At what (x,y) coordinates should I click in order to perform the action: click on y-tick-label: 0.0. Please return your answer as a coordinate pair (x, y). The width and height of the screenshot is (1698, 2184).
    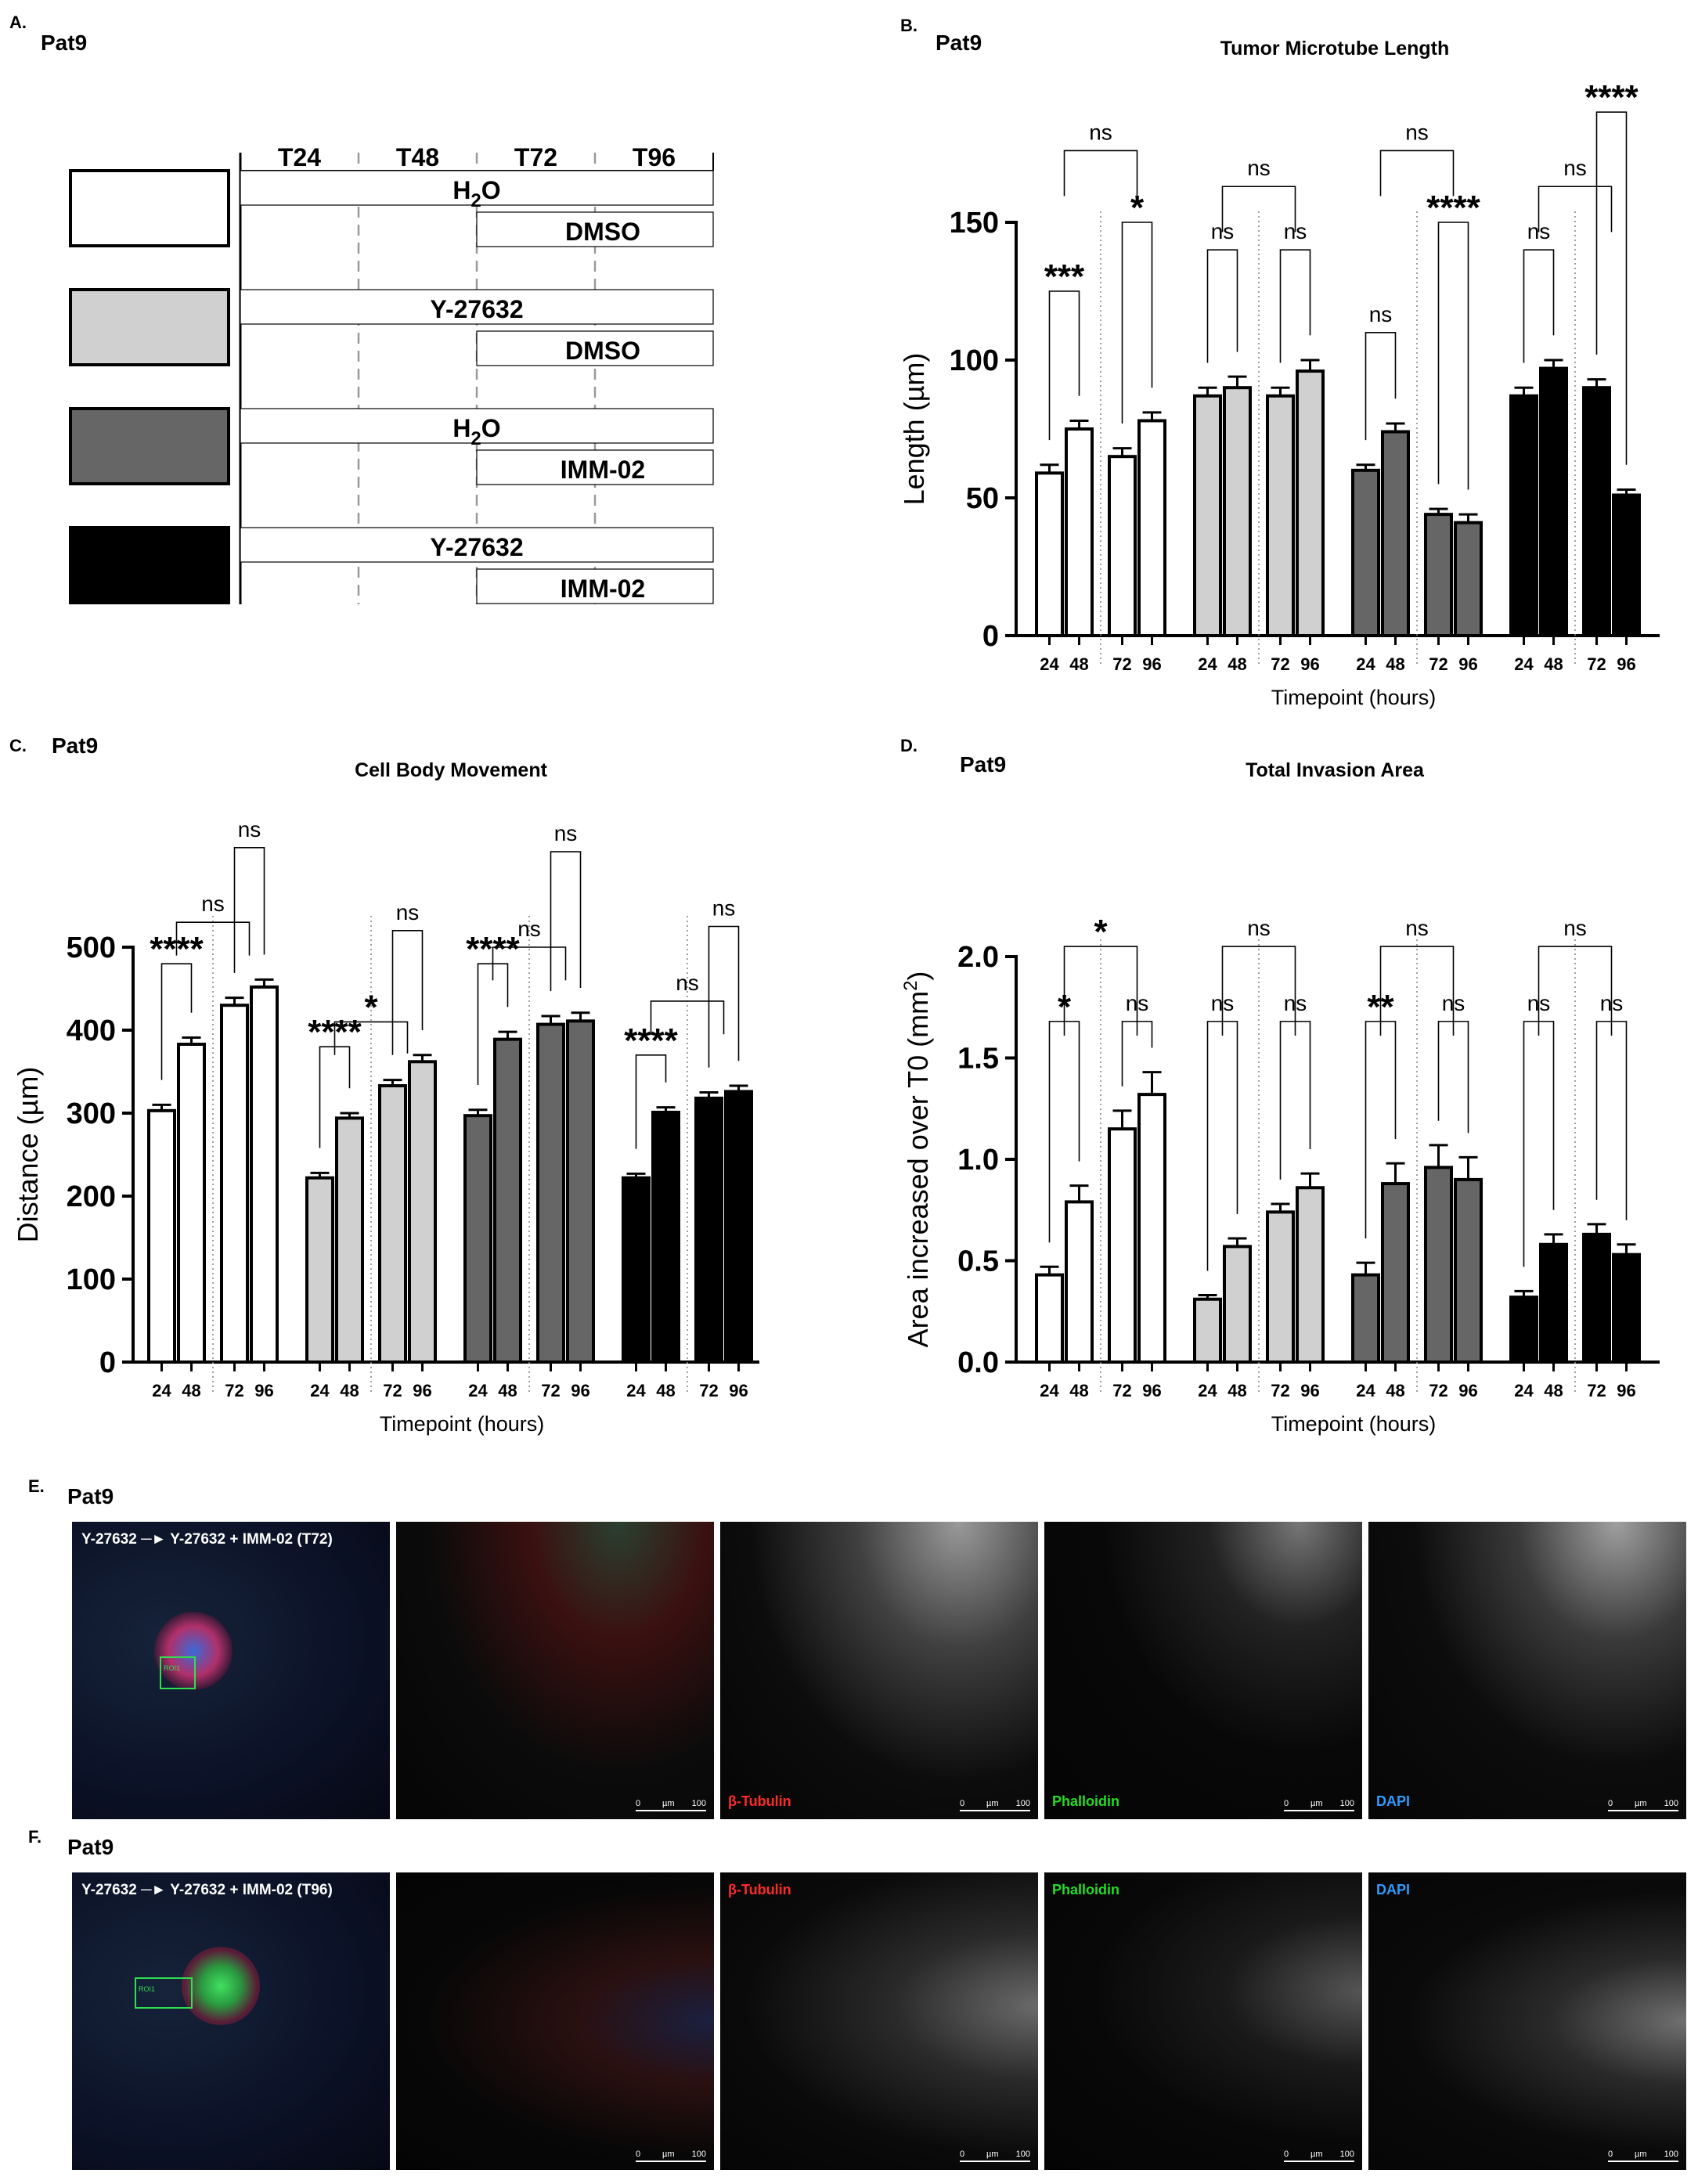
    Looking at the image, I should click on (978, 1362).